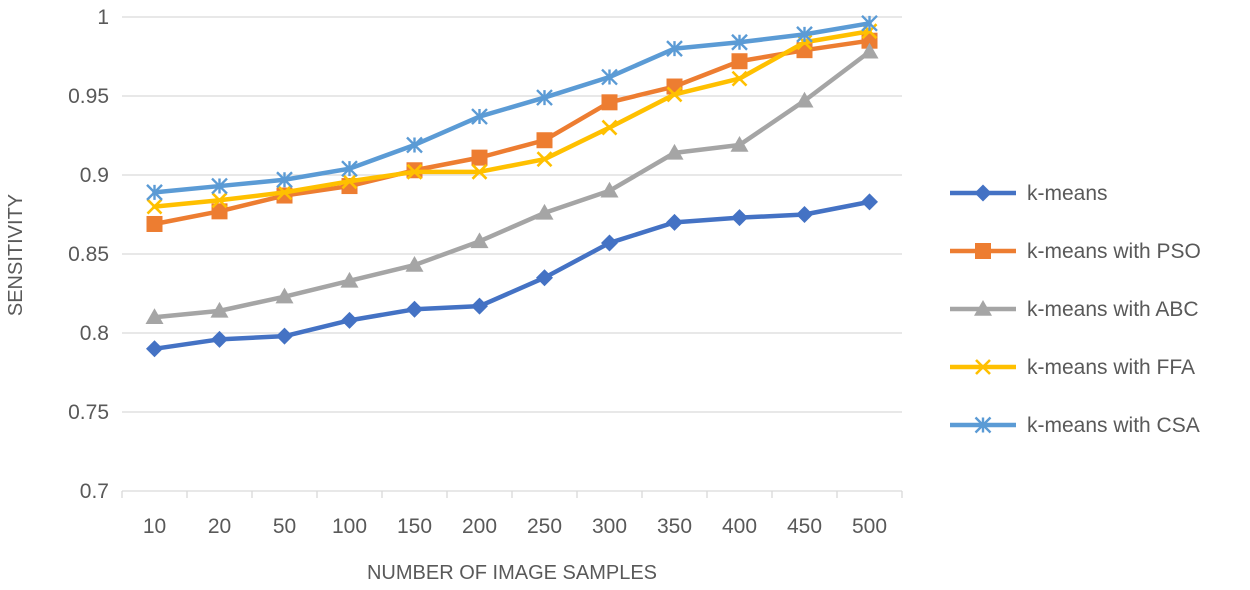 The width and height of the screenshot is (1250, 590). I want to click on legend-label: k-means with FFA, so click(1111, 367).